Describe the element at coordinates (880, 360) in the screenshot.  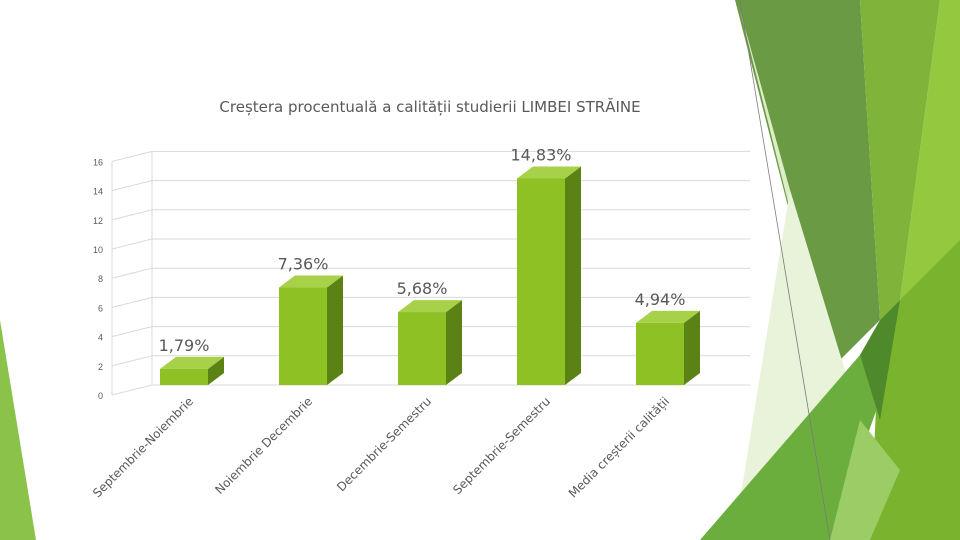
I see `right-facet-deep` at that location.